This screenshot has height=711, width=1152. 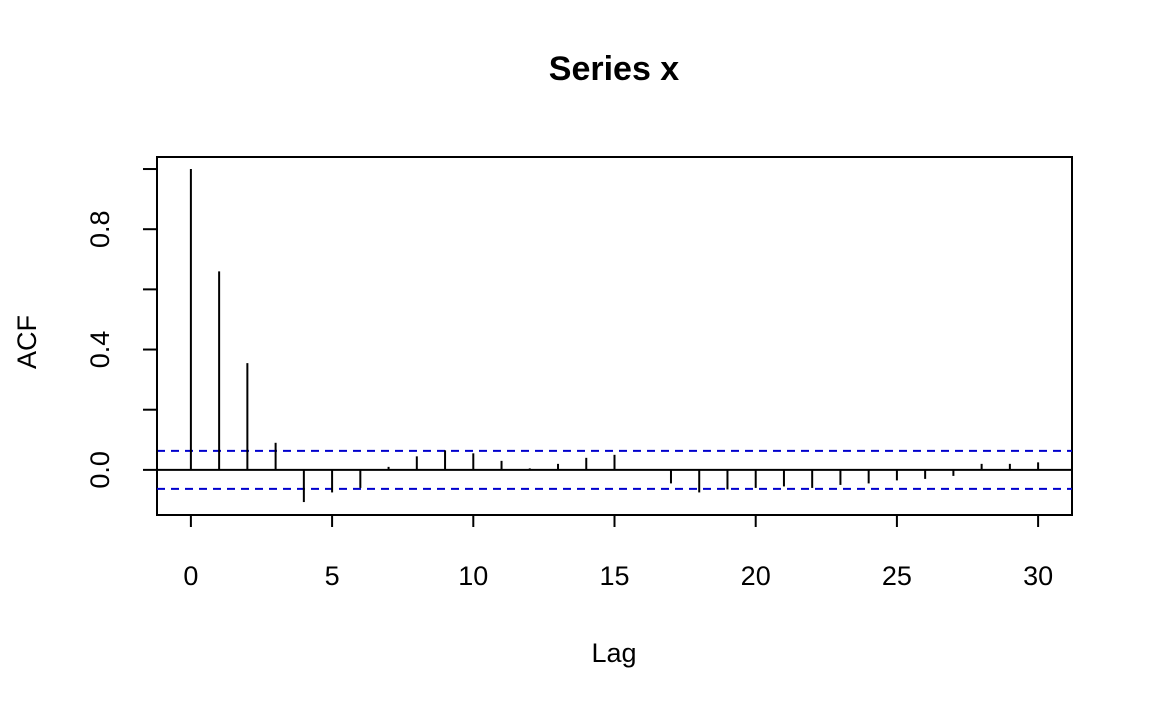 What do you see at coordinates (473, 576) in the screenshot?
I see `x-tick-label: 10` at bounding box center [473, 576].